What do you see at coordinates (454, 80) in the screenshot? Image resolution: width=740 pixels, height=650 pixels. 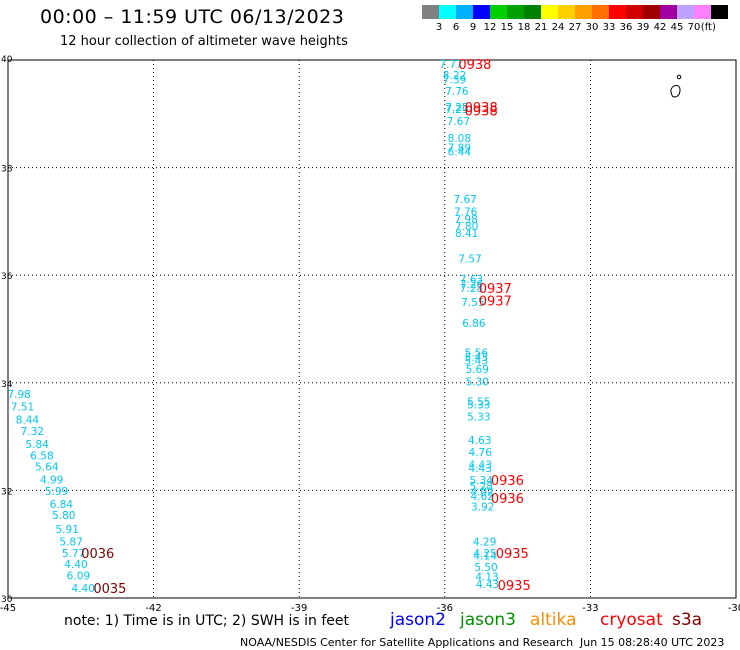 I see `wave-height-label: 7.39` at bounding box center [454, 80].